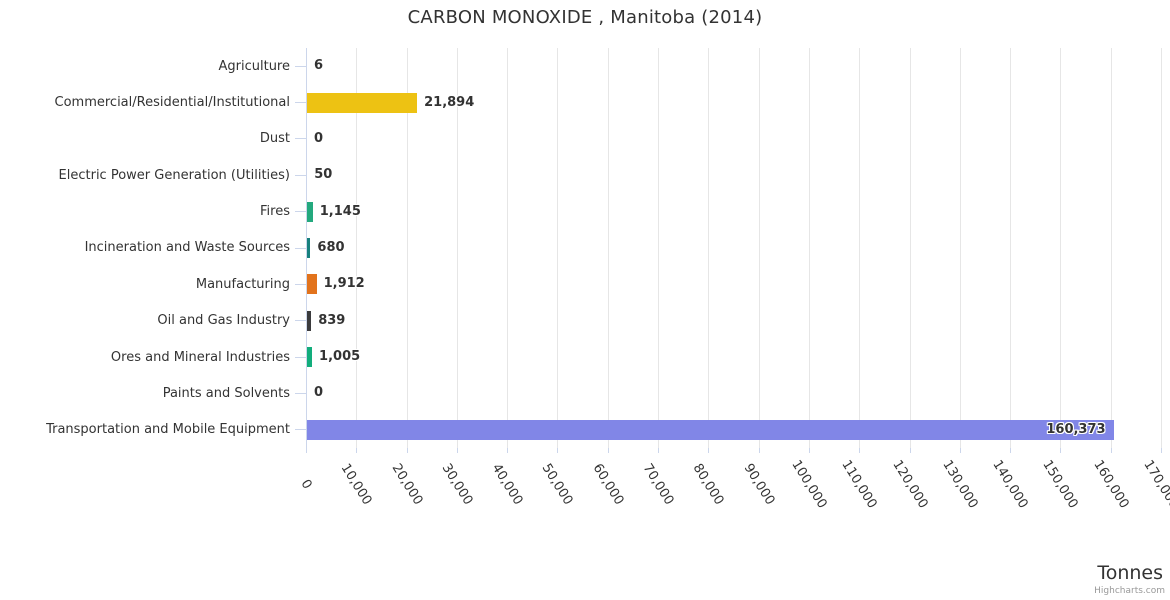 The height and width of the screenshot is (600, 1170). Describe the element at coordinates (340, 211) in the screenshot. I see `value-label: 1,145` at that location.